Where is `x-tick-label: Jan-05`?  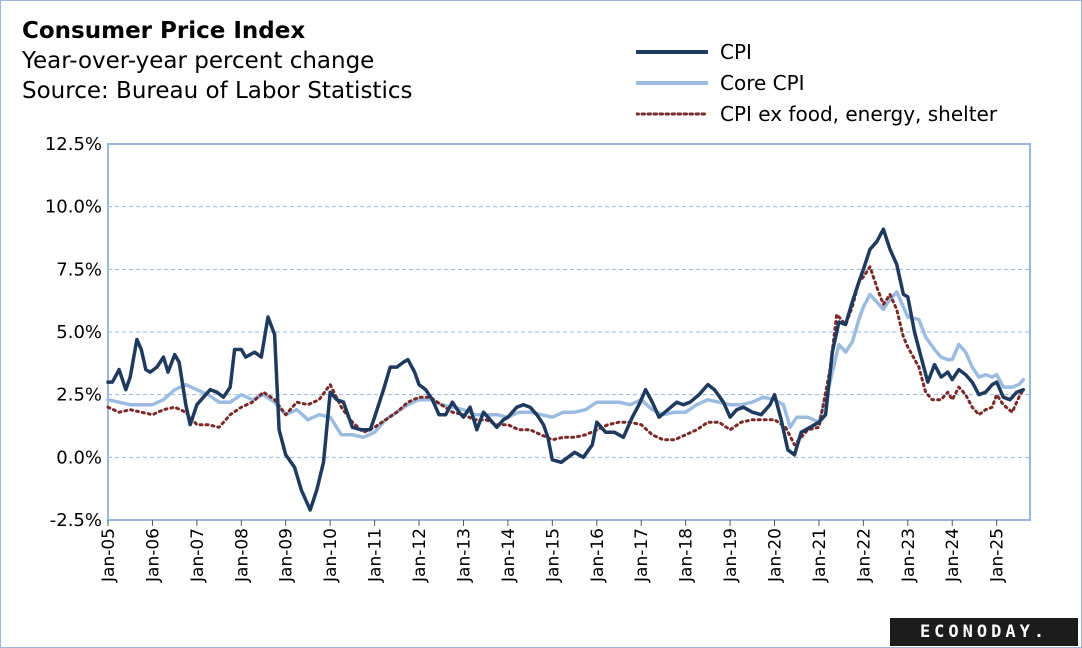
x-tick-label: Jan-05 is located at coordinates (109, 555).